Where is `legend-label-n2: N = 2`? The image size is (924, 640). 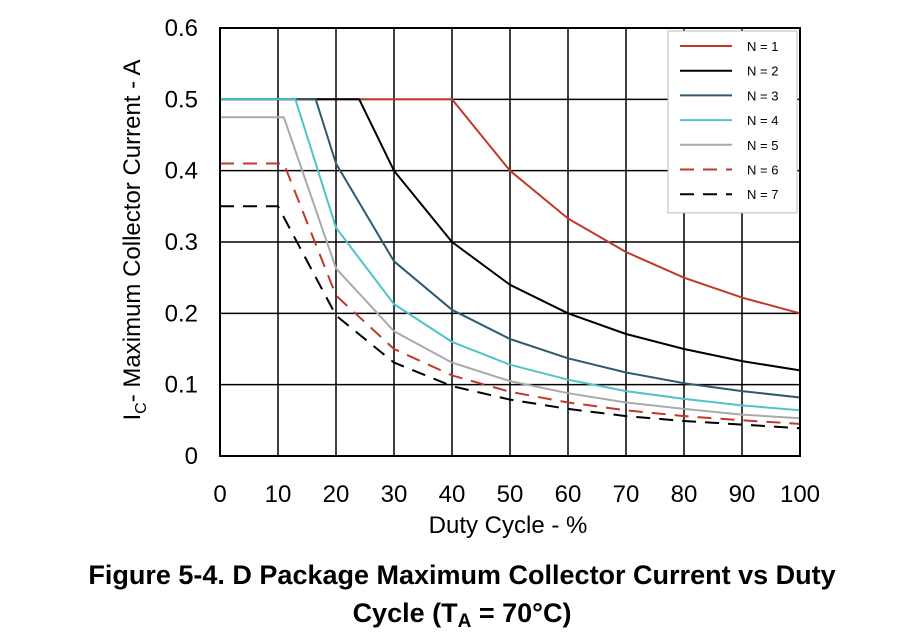
legend-label-n2: N = 2 is located at coordinates (762, 71).